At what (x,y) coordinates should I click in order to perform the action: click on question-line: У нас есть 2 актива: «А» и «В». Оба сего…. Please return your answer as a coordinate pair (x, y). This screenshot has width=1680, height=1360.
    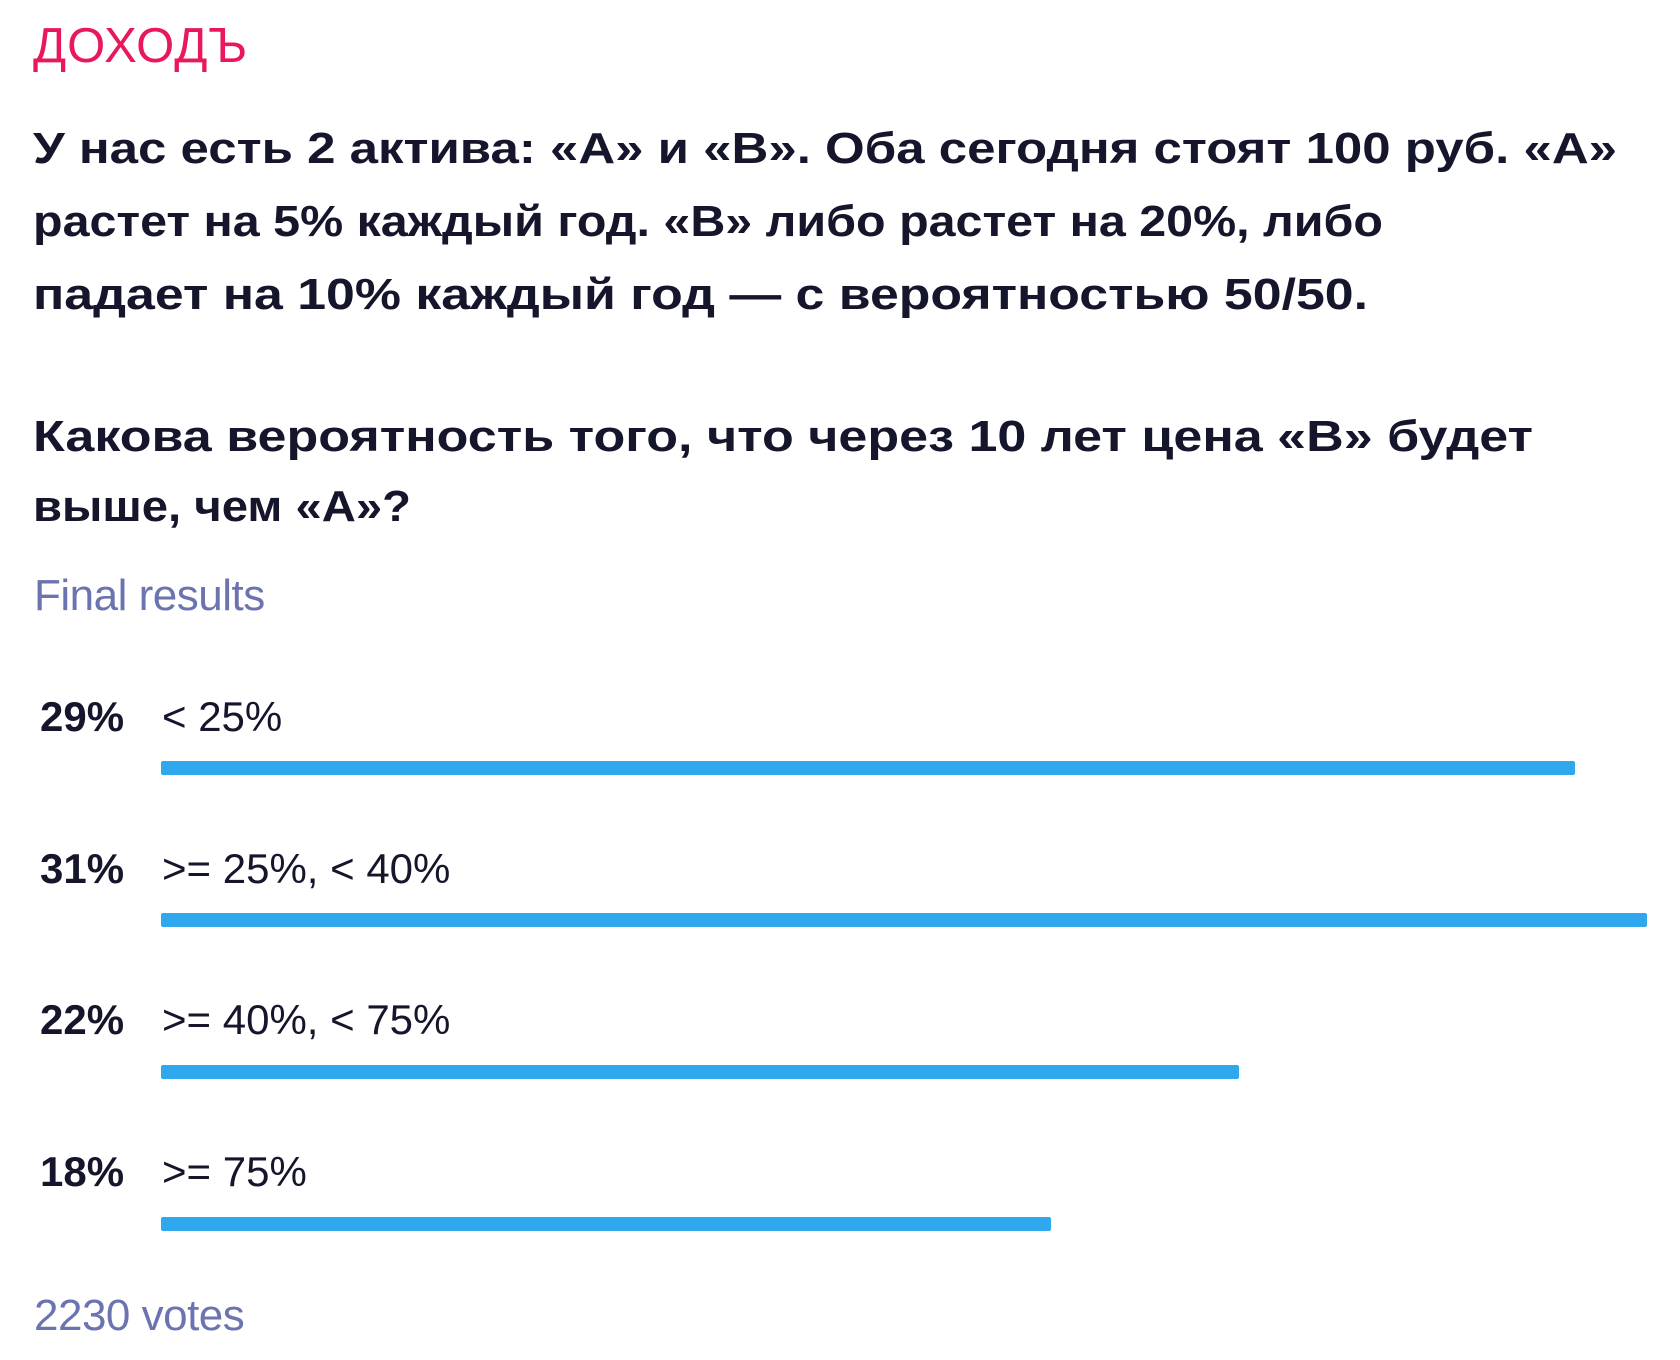
    Looking at the image, I should click on (825, 148).